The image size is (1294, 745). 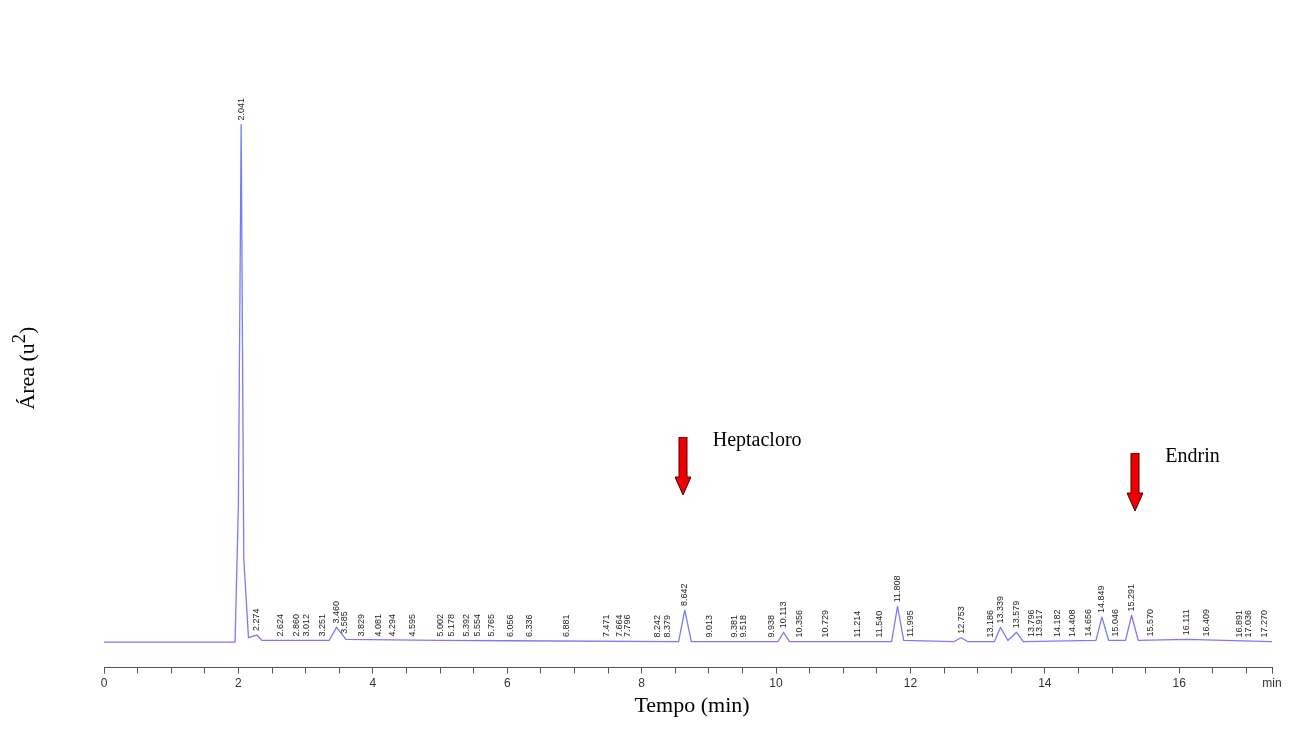 What do you see at coordinates (360, 625) in the screenshot?
I see `annotation: 3.829` at bounding box center [360, 625].